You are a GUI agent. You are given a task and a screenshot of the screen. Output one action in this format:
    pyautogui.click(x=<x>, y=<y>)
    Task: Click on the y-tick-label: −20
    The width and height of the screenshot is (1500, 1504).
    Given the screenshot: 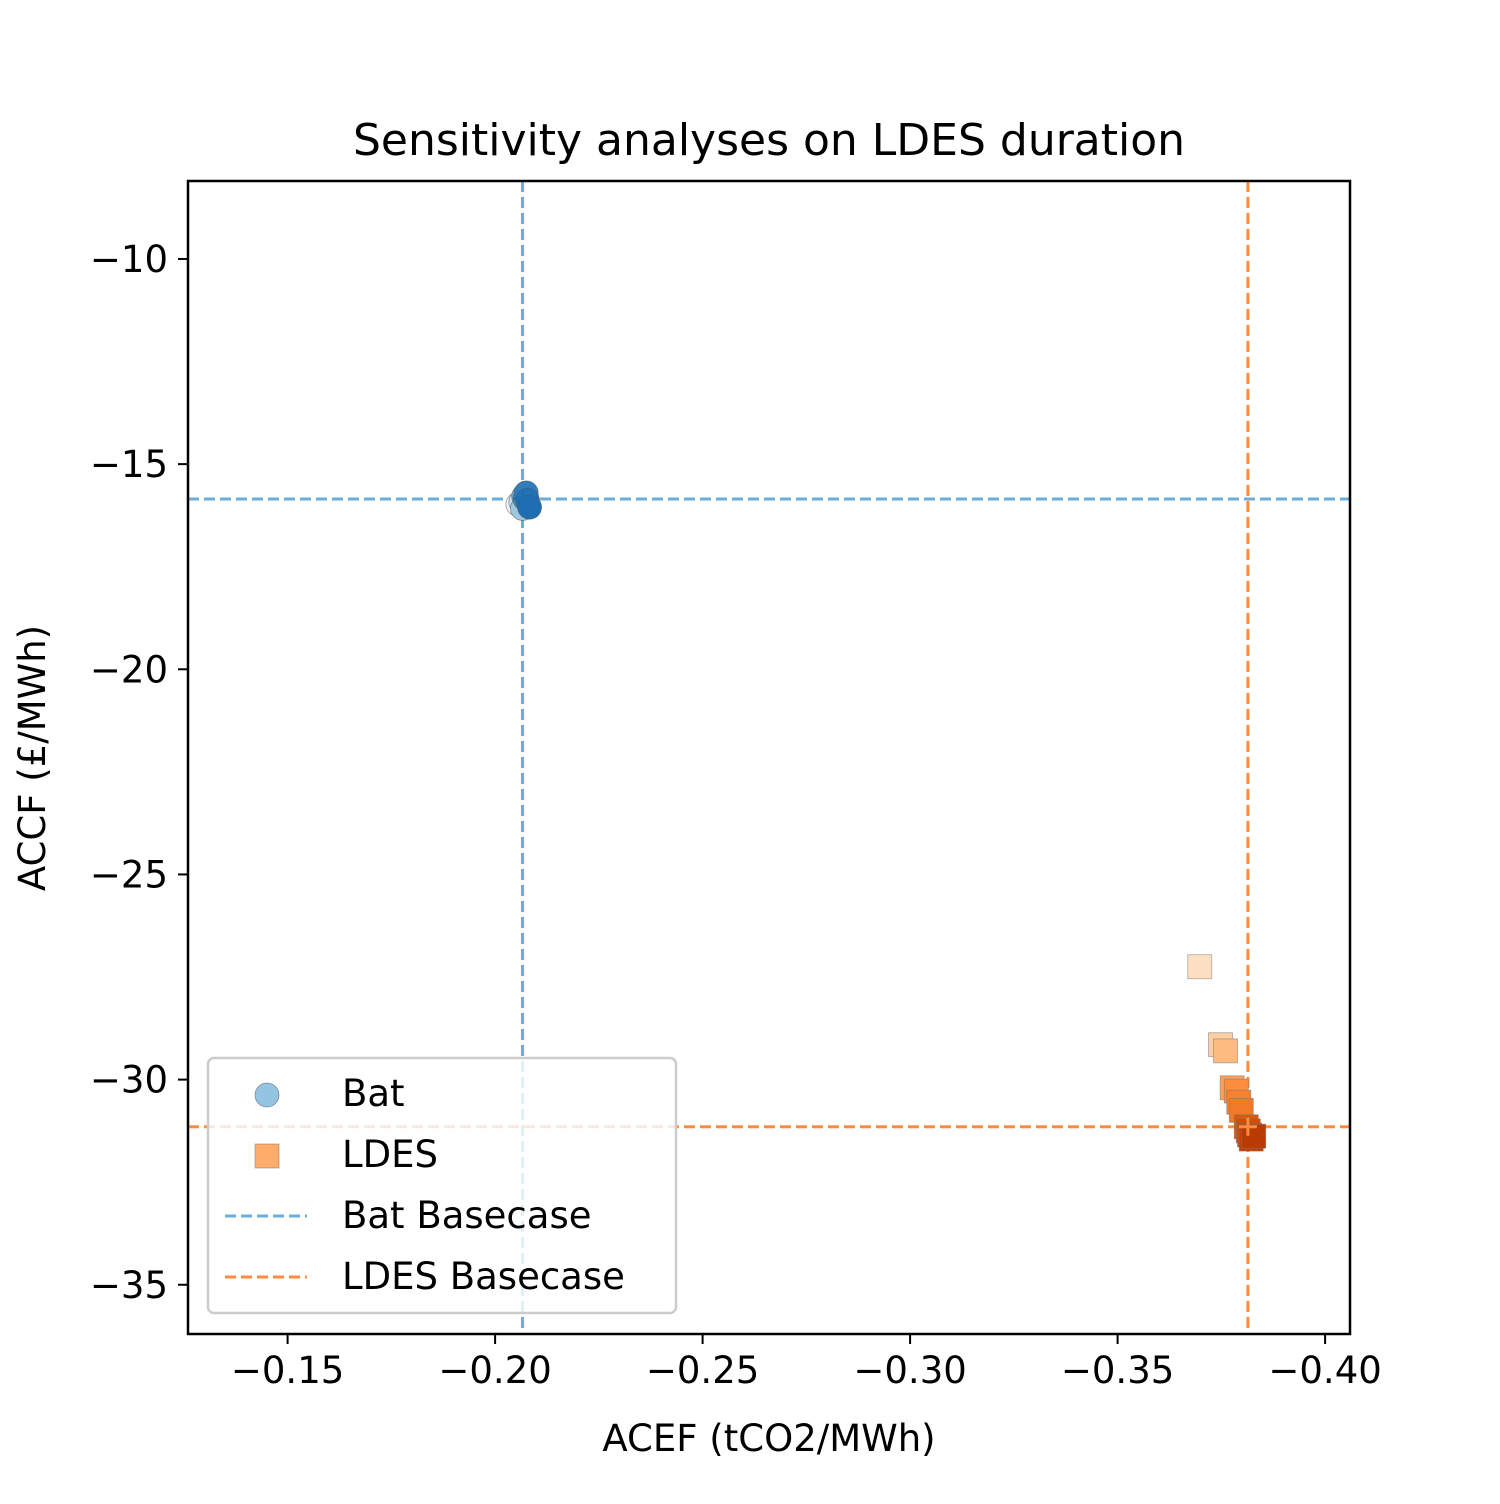 What is the action you would take?
    pyautogui.click(x=129, y=669)
    